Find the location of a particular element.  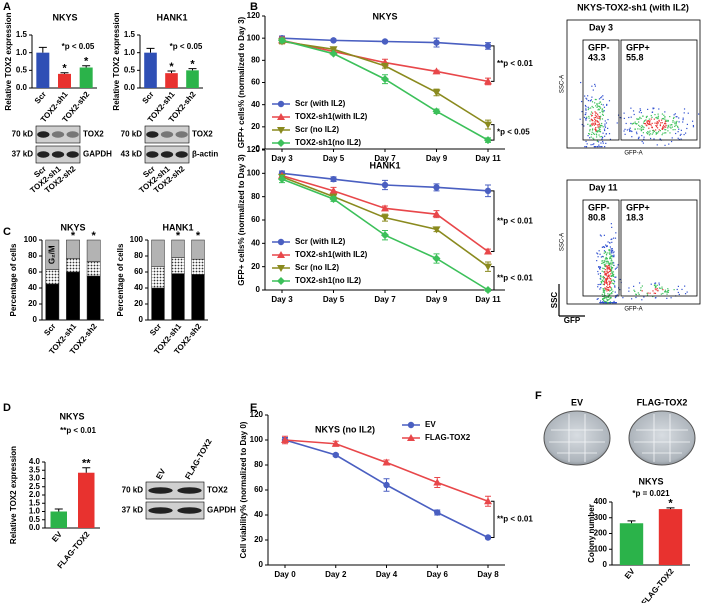

y-tick-label: 400 is located at coordinates (601, 501).